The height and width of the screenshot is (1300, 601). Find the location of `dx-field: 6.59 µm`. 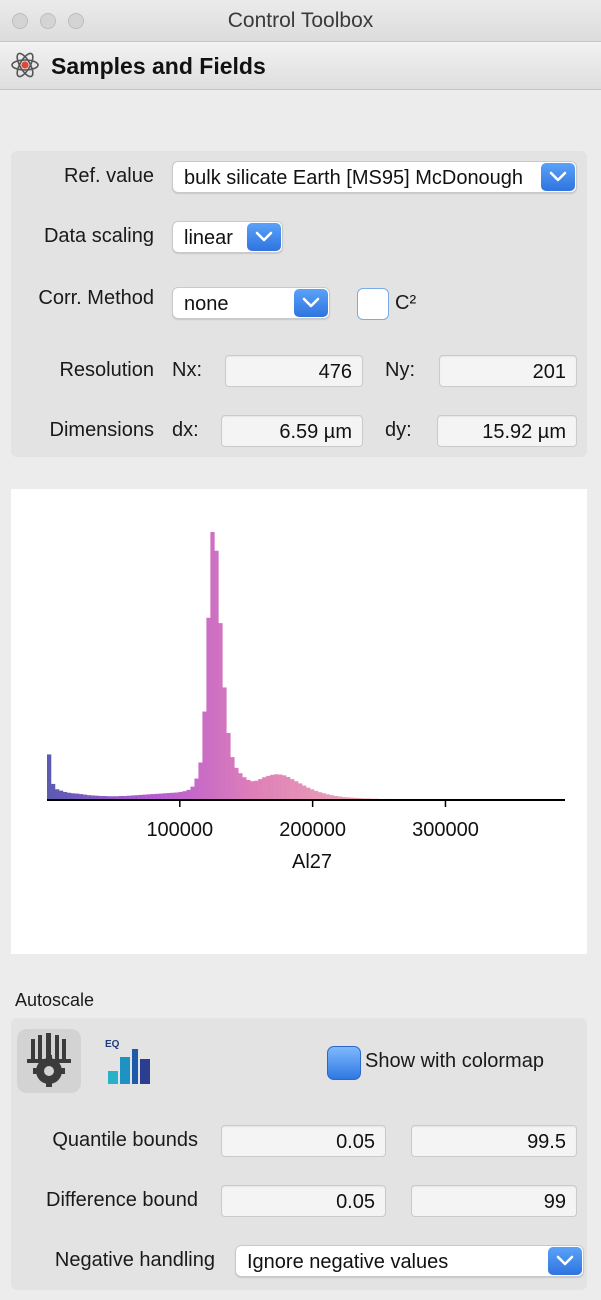

dx-field: 6.59 µm is located at coordinates (292, 431).